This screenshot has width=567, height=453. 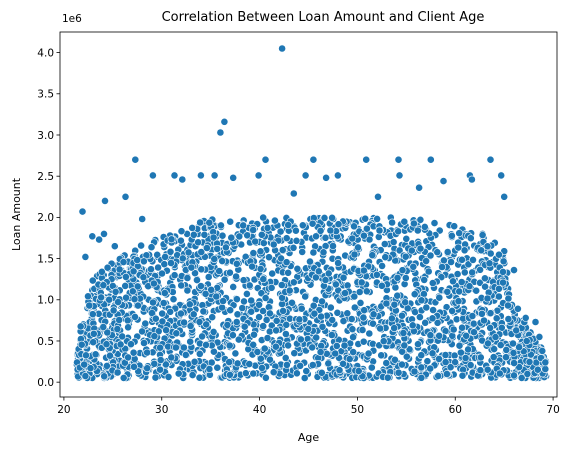 What do you see at coordinates (45, 95) in the screenshot?
I see `y-tick-label: 3.5` at bounding box center [45, 95].